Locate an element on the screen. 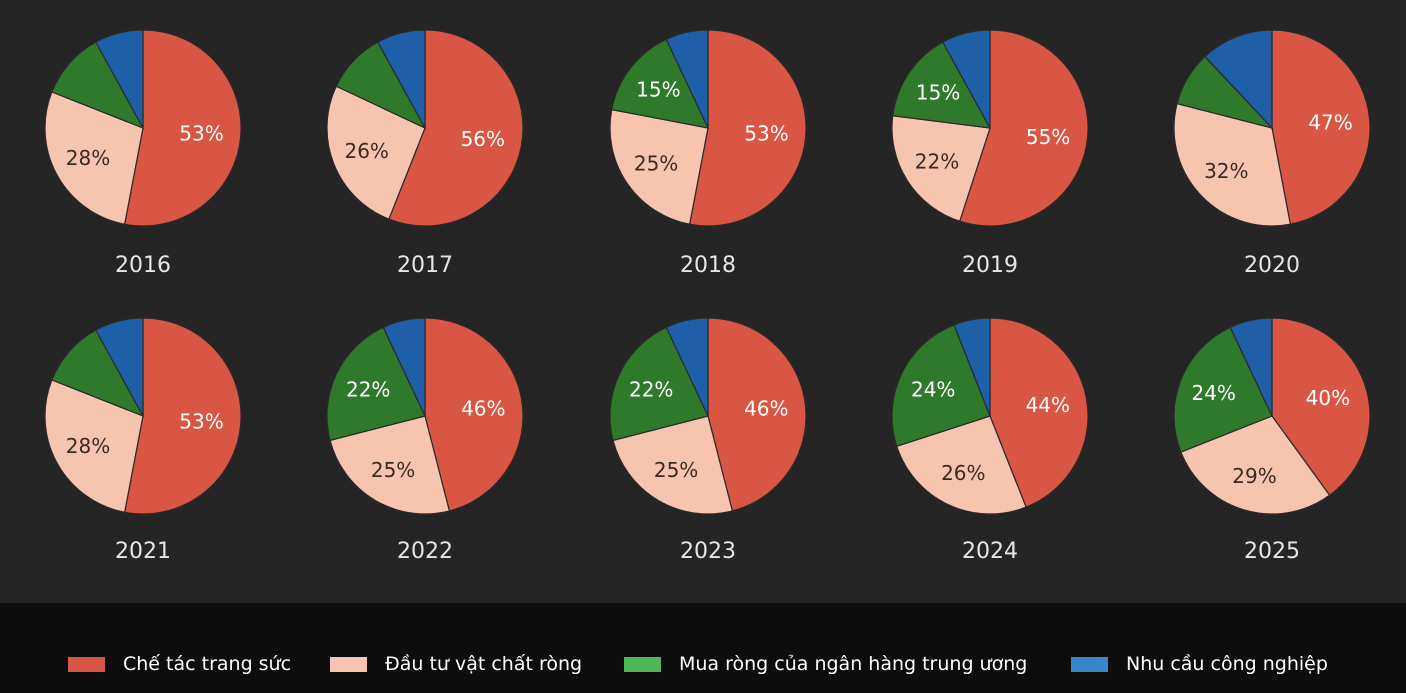  year-label-2019: 2019 is located at coordinates (990, 265).